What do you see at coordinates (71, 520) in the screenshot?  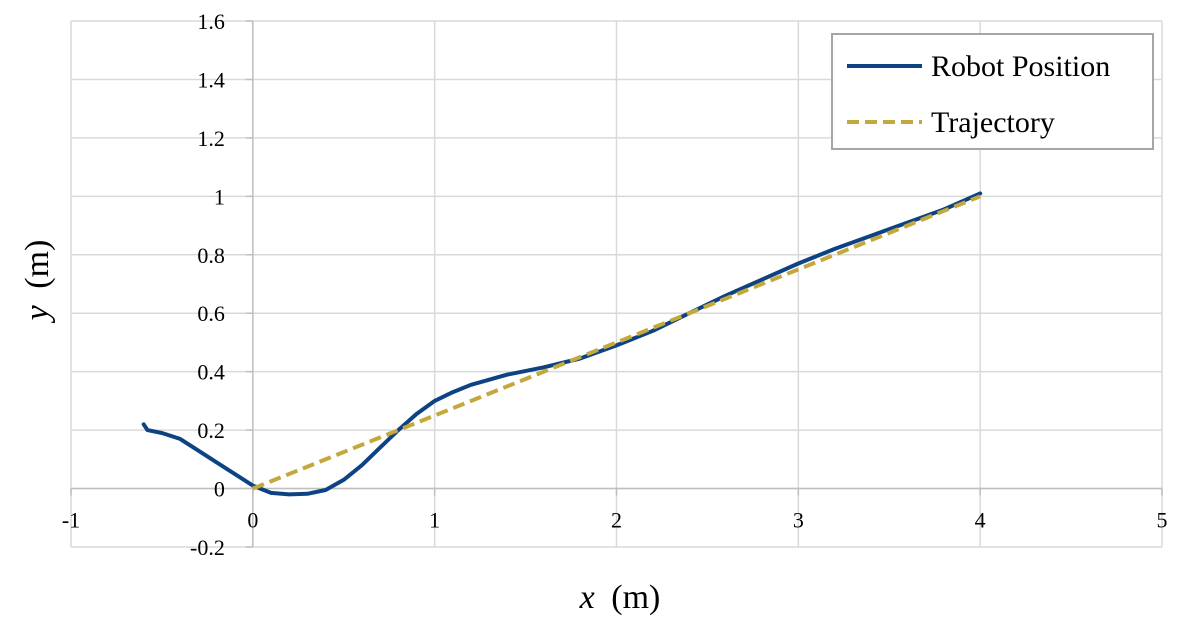 I see `x-tick-label: -1` at bounding box center [71, 520].